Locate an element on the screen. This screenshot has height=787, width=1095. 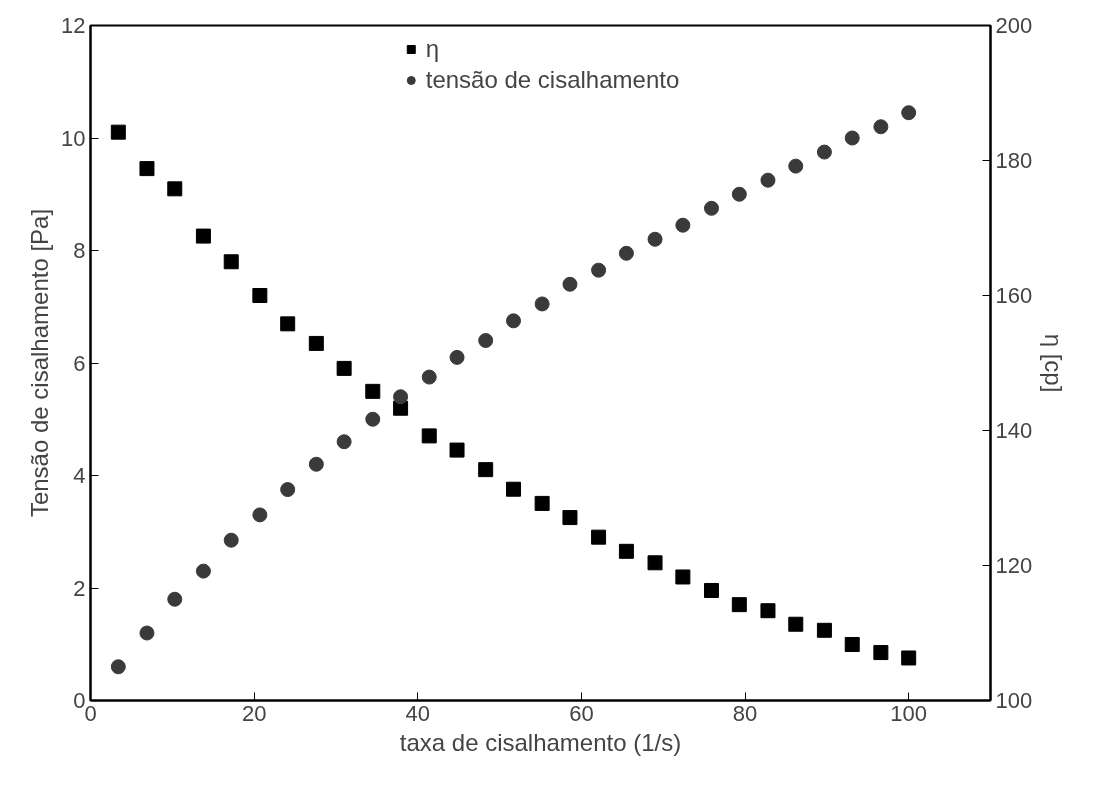
y-axis-title: Tensão de cisalhamento [Pa] is located at coordinates (40, 363).